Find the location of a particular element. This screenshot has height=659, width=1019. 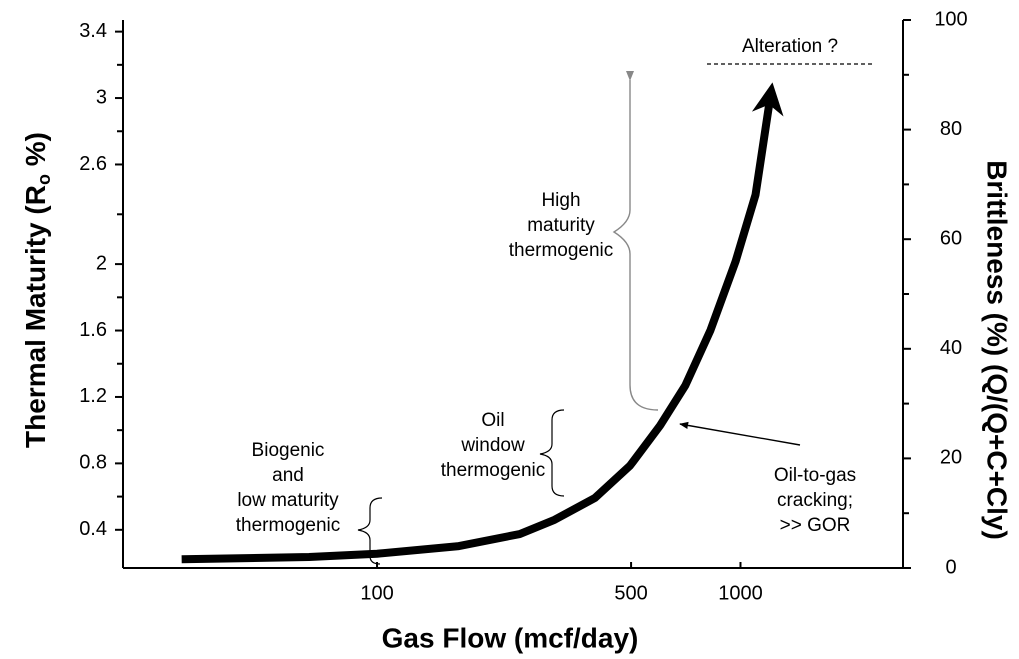

y-tick-label: 0.8 is located at coordinates (93, 463).